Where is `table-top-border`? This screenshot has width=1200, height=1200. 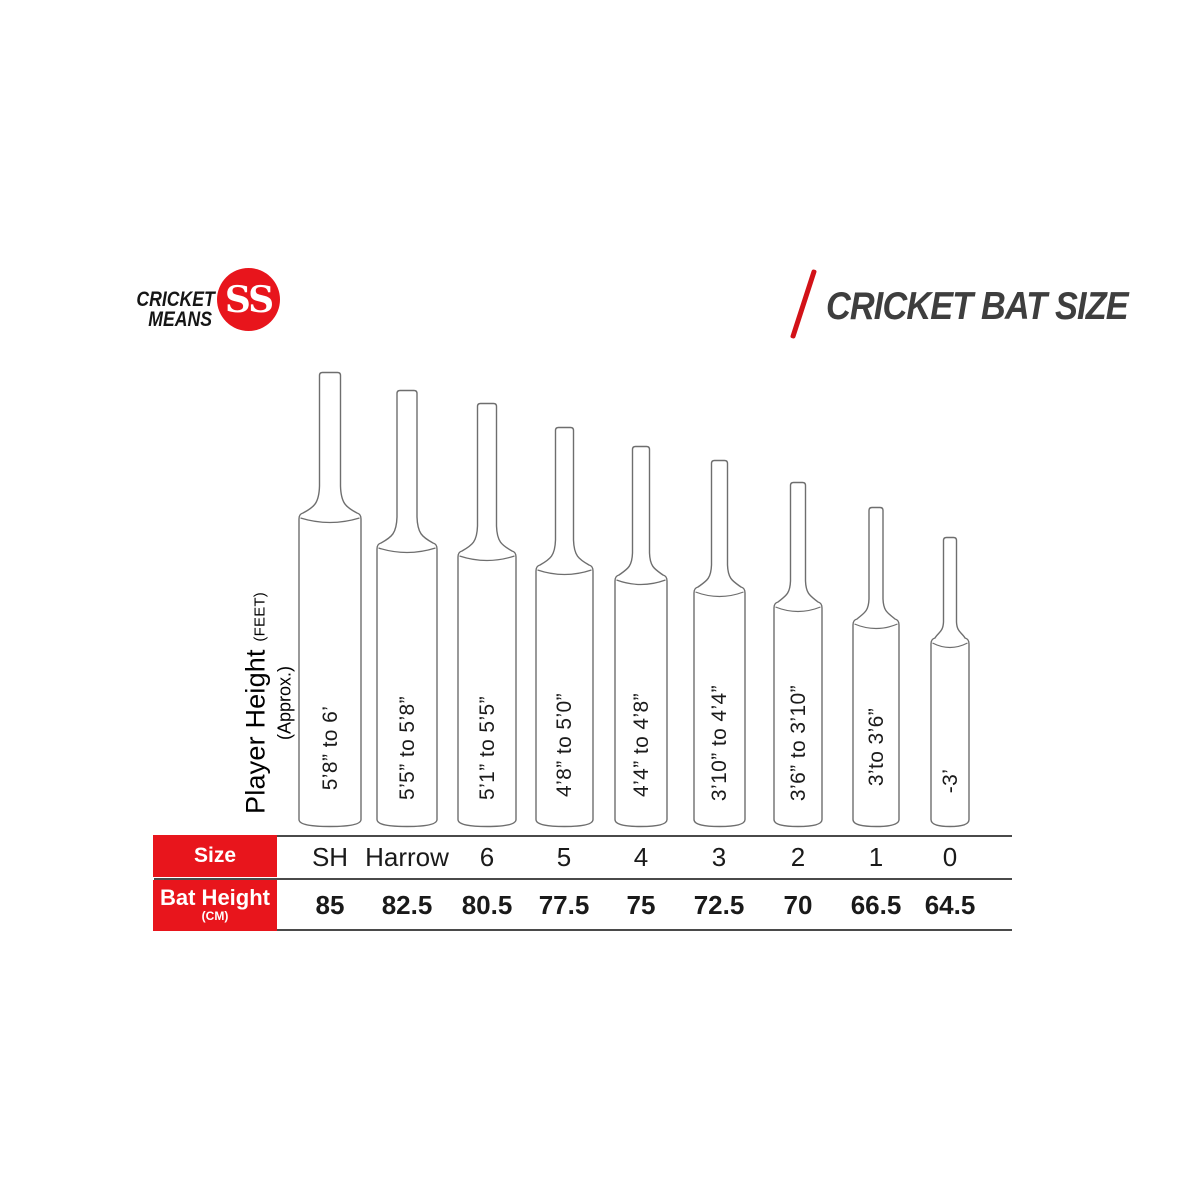 table-top-border is located at coordinates (583, 836).